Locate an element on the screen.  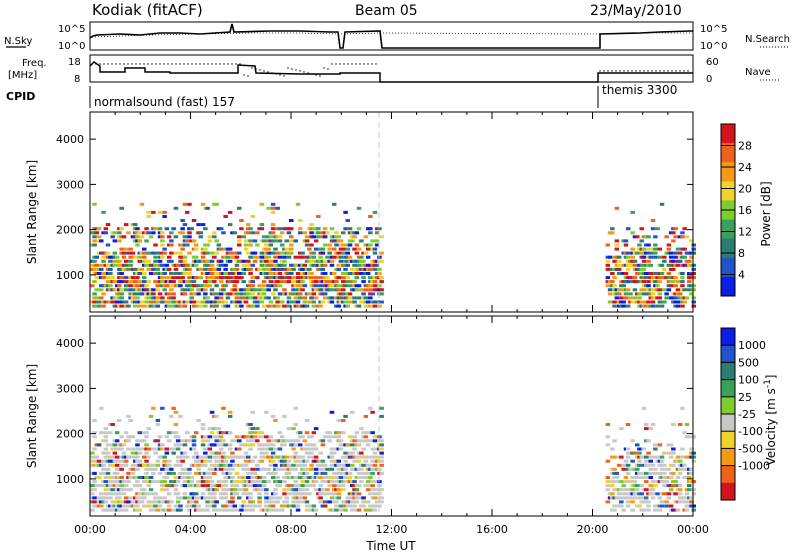
velocity-colorbar-swatch is located at coordinates (728, 457).